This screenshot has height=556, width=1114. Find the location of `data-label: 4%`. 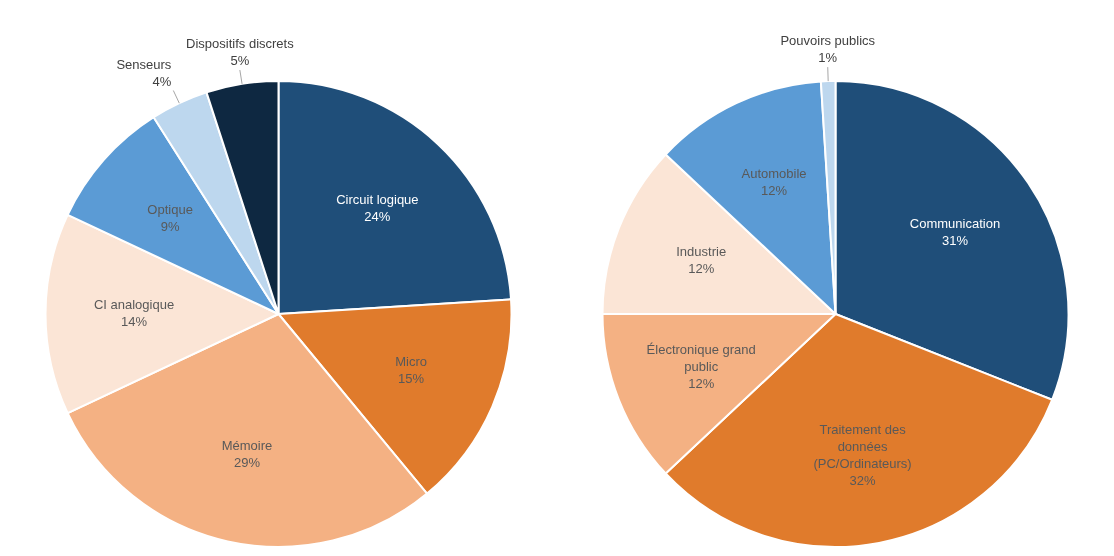

data-label: 4% is located at coordinates (162, 81).